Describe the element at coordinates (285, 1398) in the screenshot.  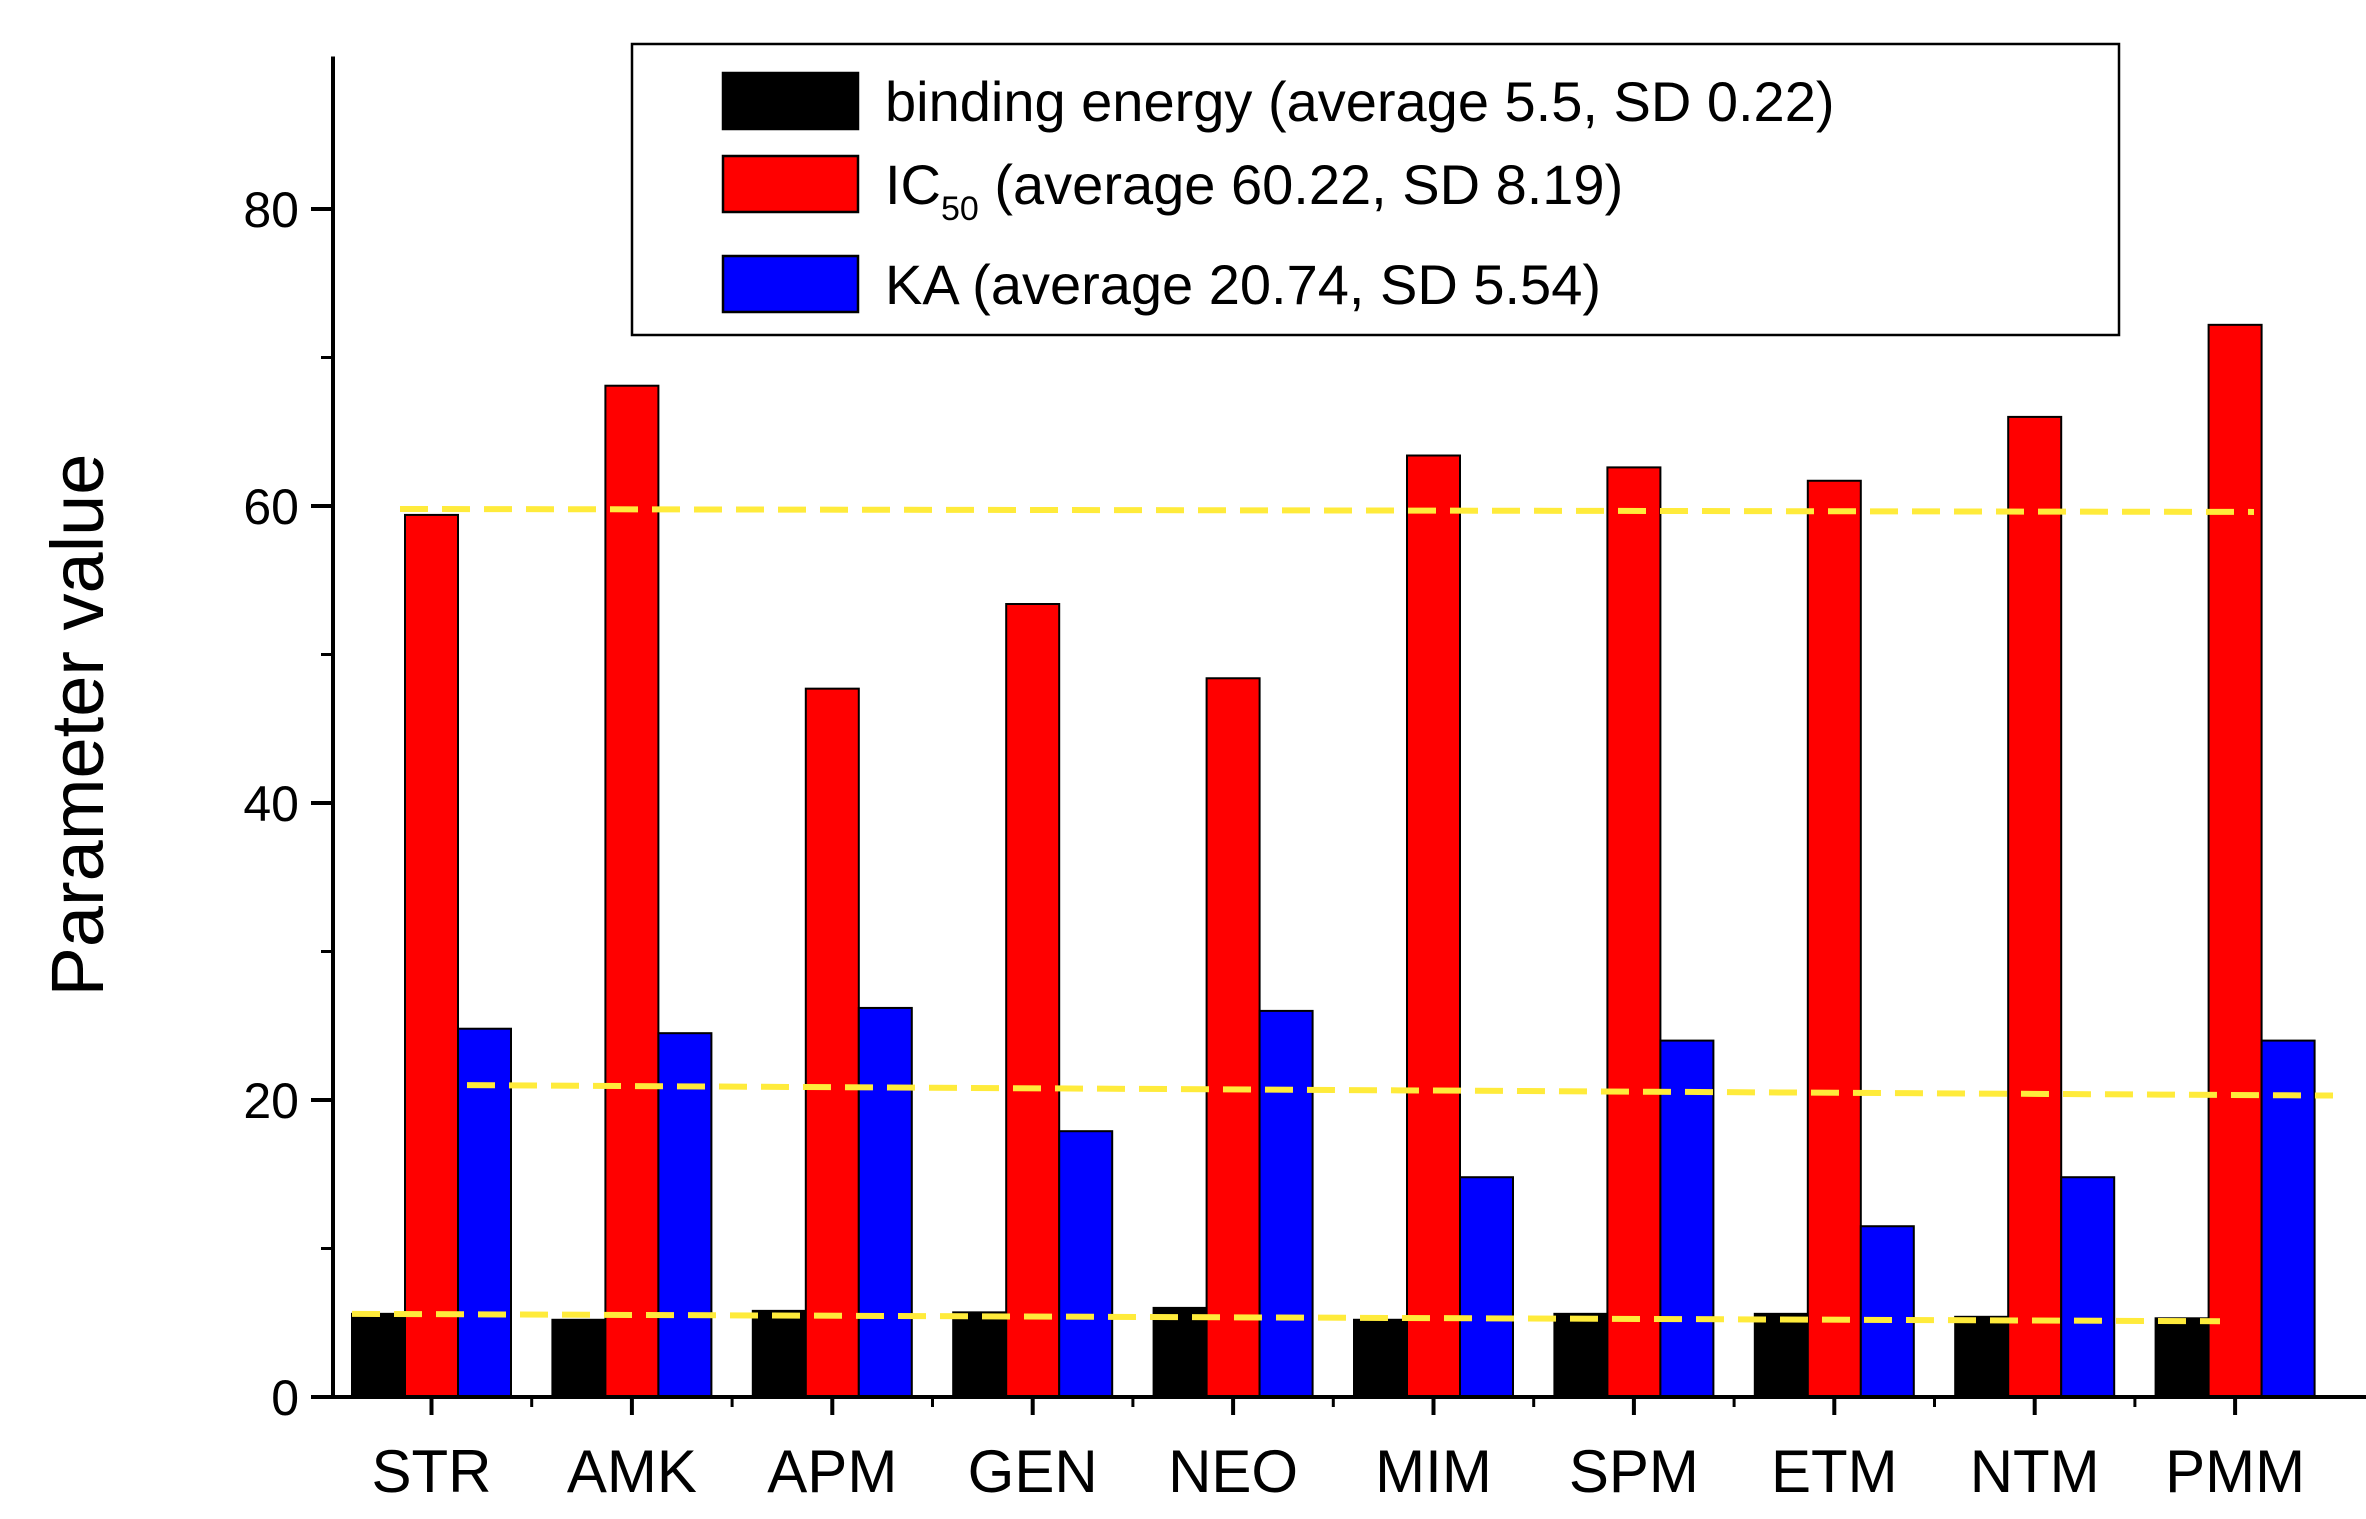
I see `y-tick-label-0: 0` at that location.